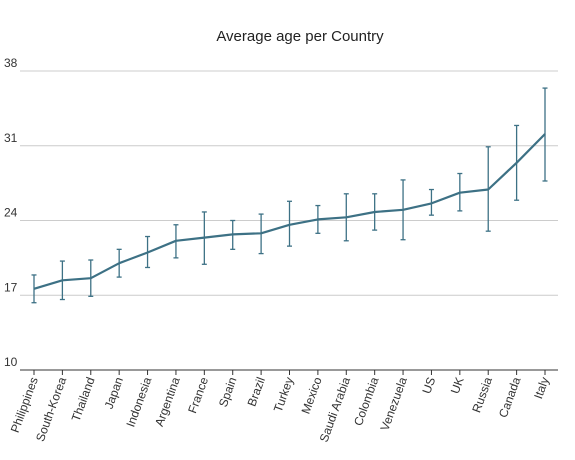  I want to click on x-tick-label: Argentina, so click(167, 401).